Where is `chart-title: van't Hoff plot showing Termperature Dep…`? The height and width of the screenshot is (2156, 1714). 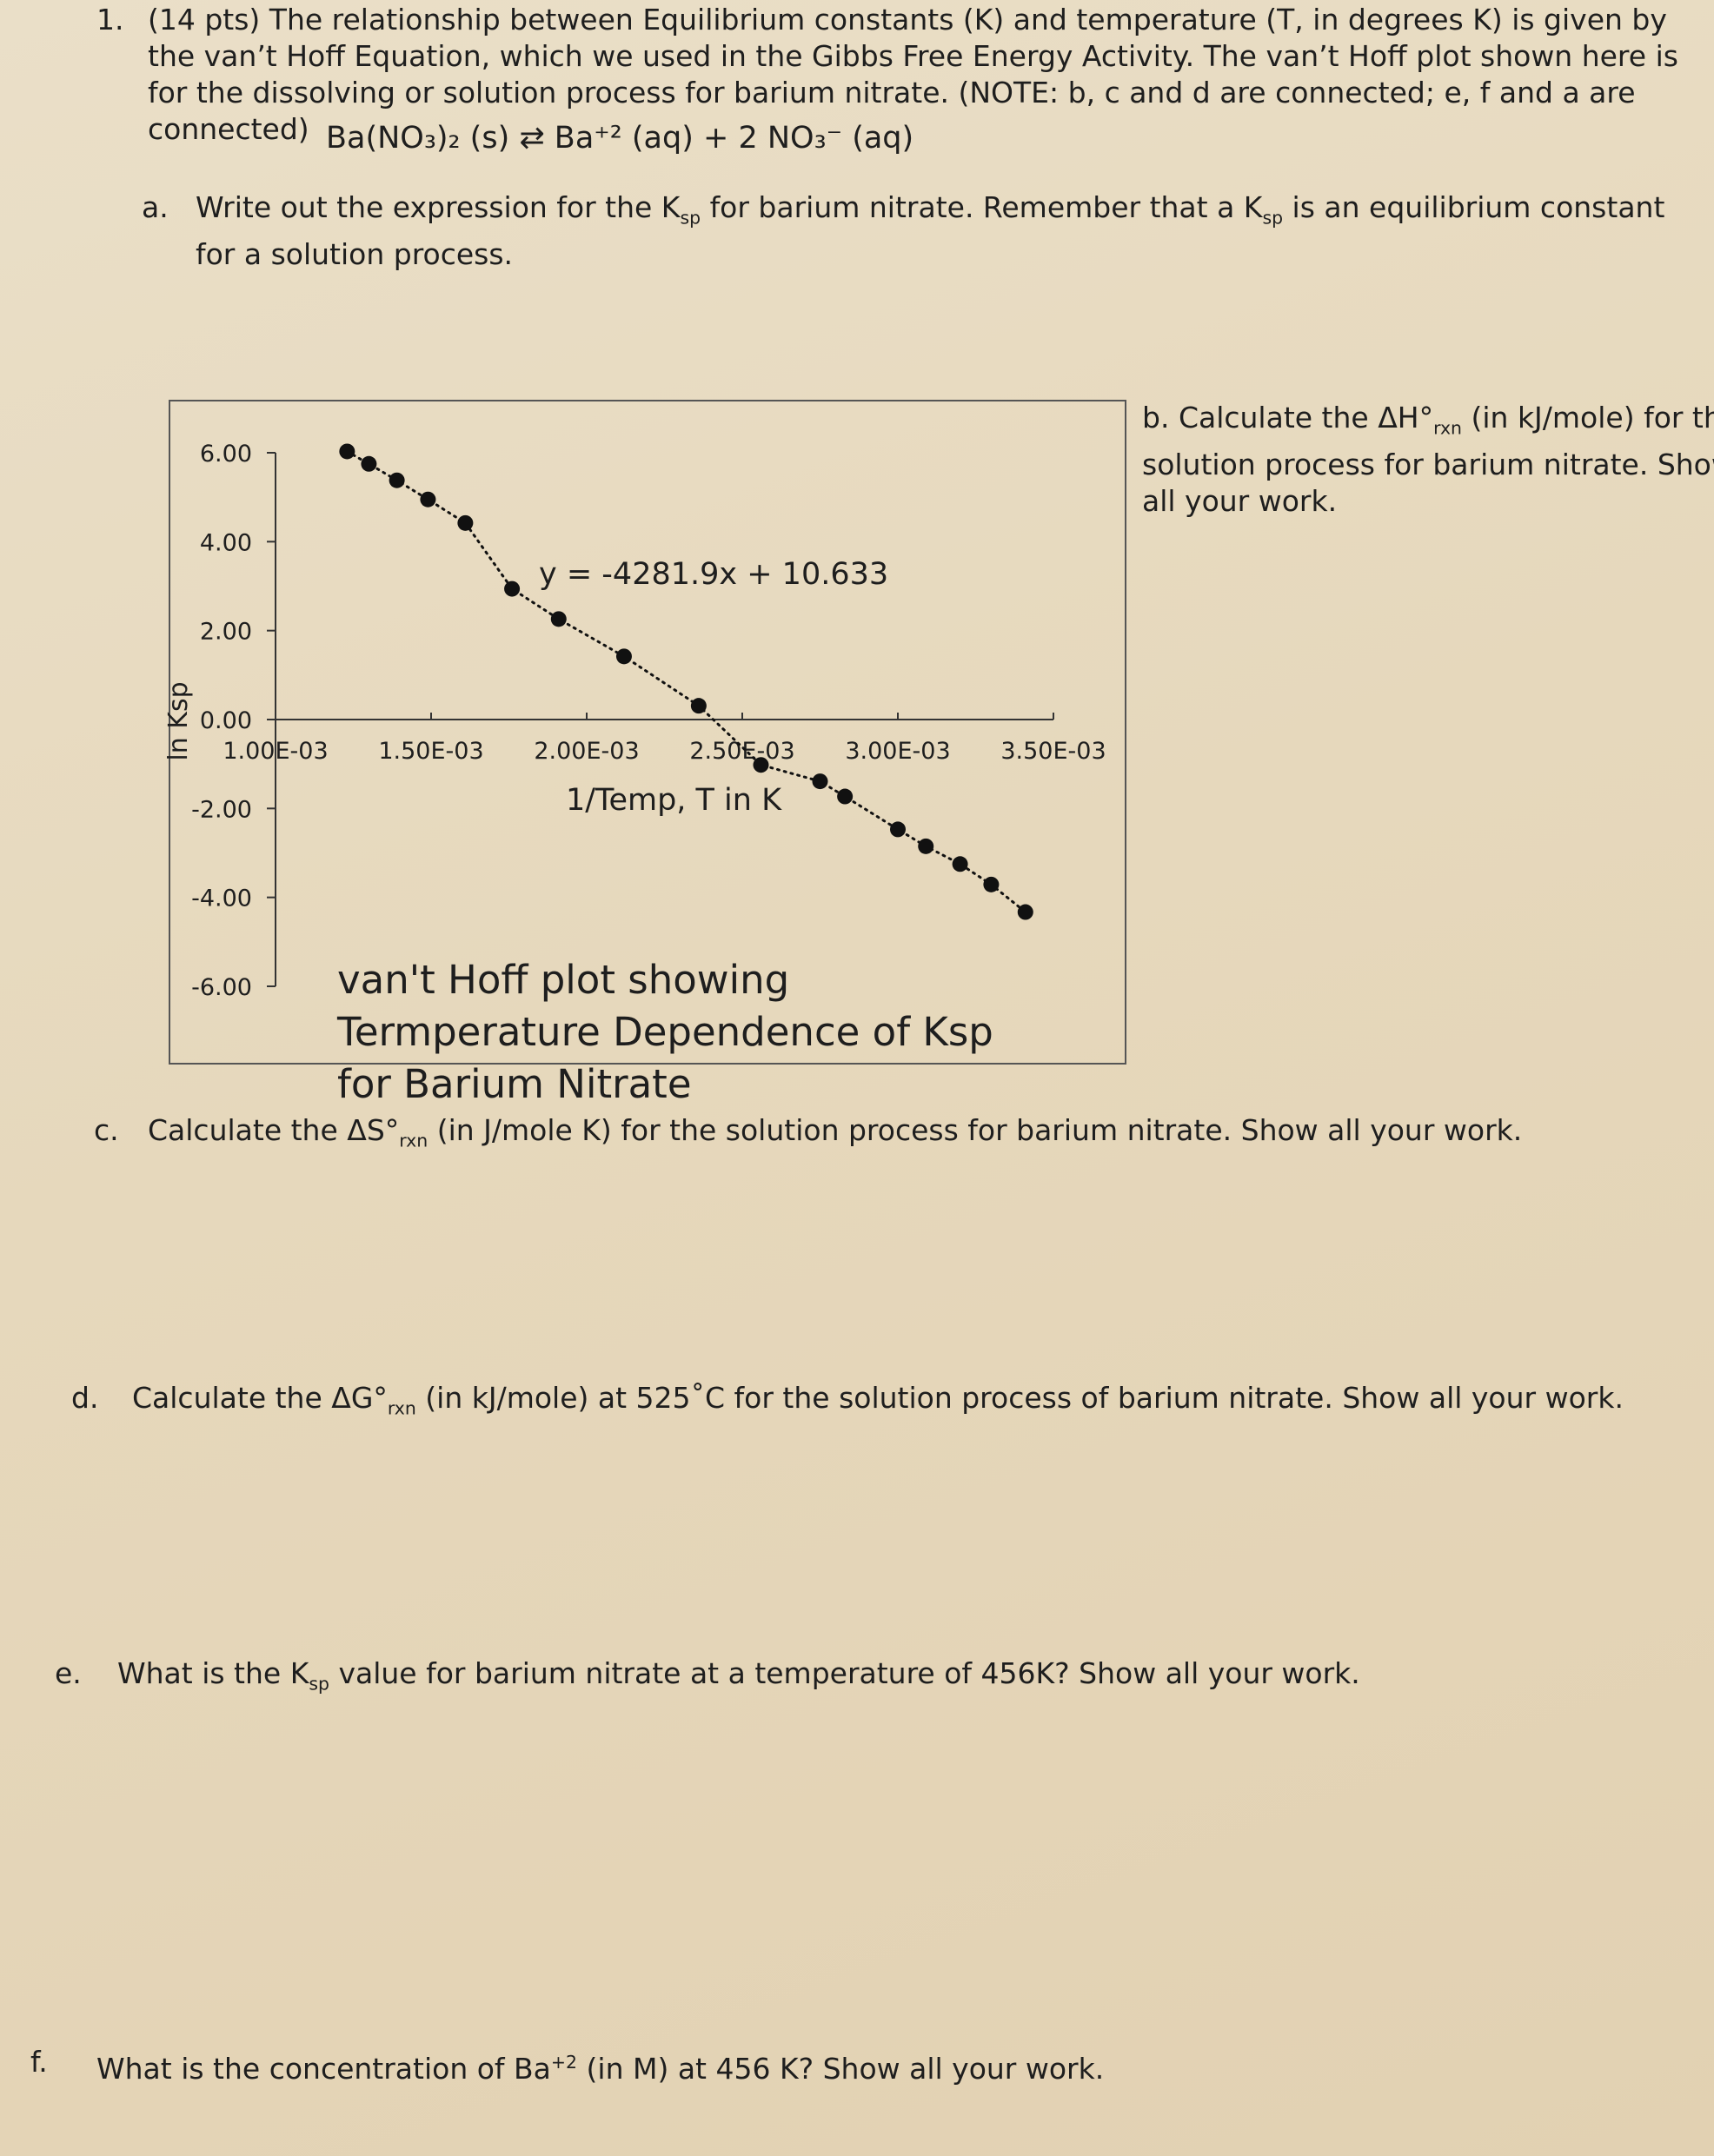 chart-title: van't Hoff plot showing Termperature Dep… is located at coordinates (665, 1032).